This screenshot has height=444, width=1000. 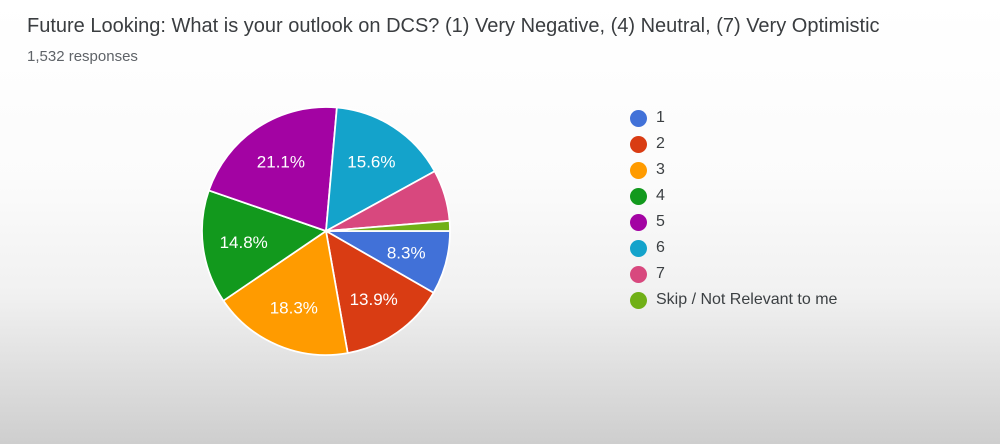 I want to click on legend-item-7: 7, so click(x=733, y=274).